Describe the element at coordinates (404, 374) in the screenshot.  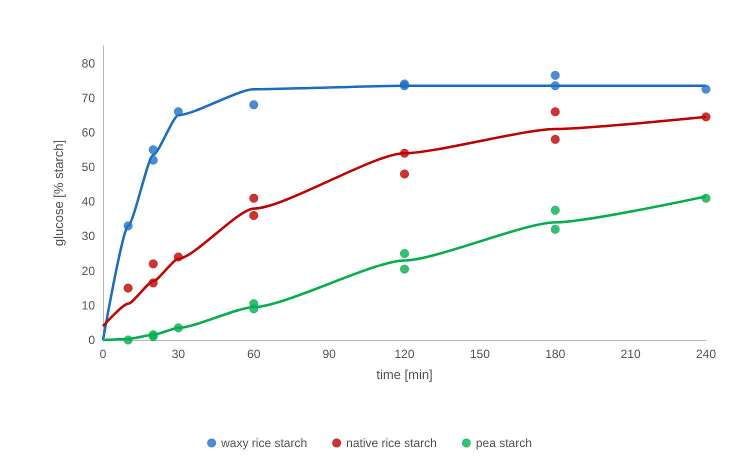
I see `x-axis-title: time [min]` at that location.